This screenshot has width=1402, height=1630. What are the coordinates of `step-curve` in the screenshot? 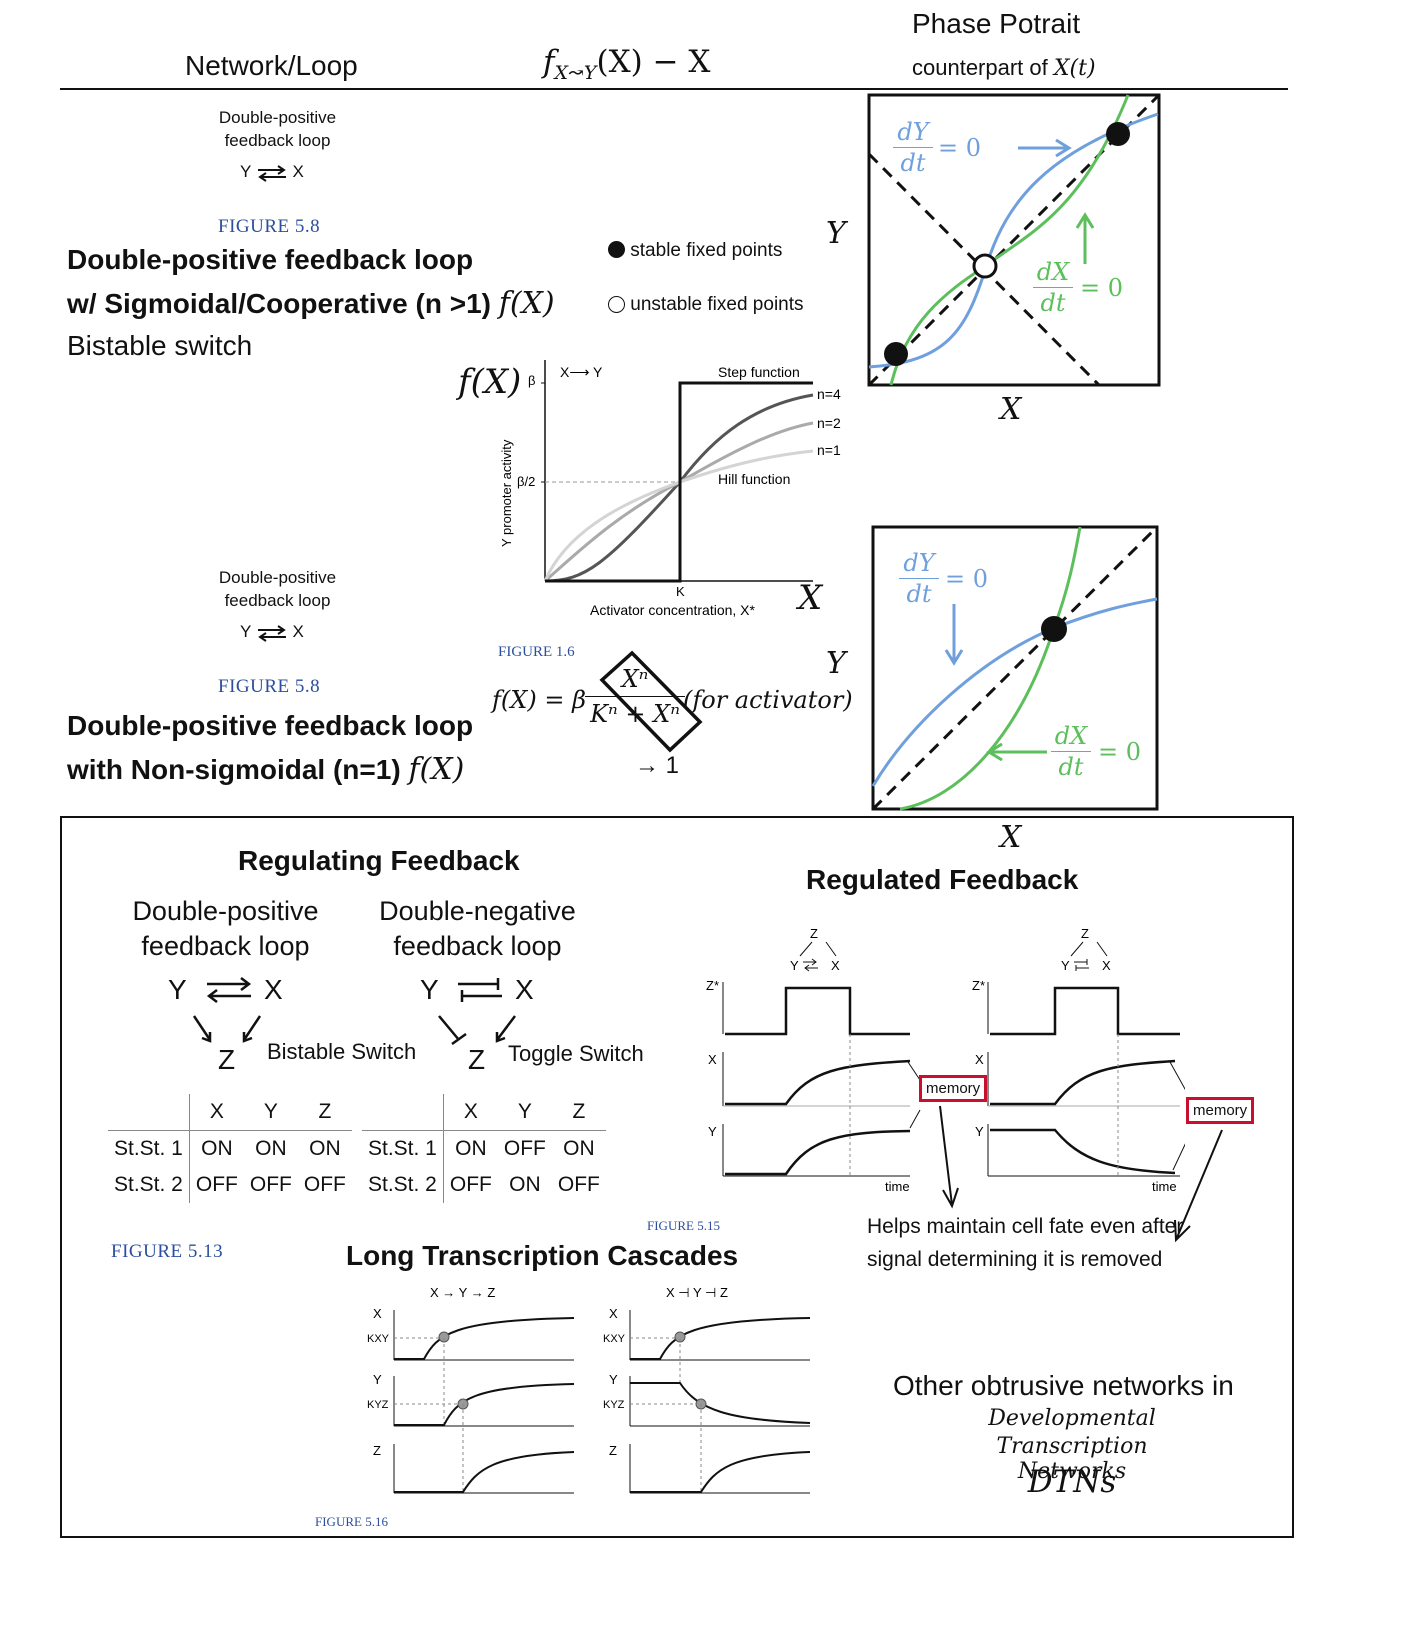 It's located at (679, 482).